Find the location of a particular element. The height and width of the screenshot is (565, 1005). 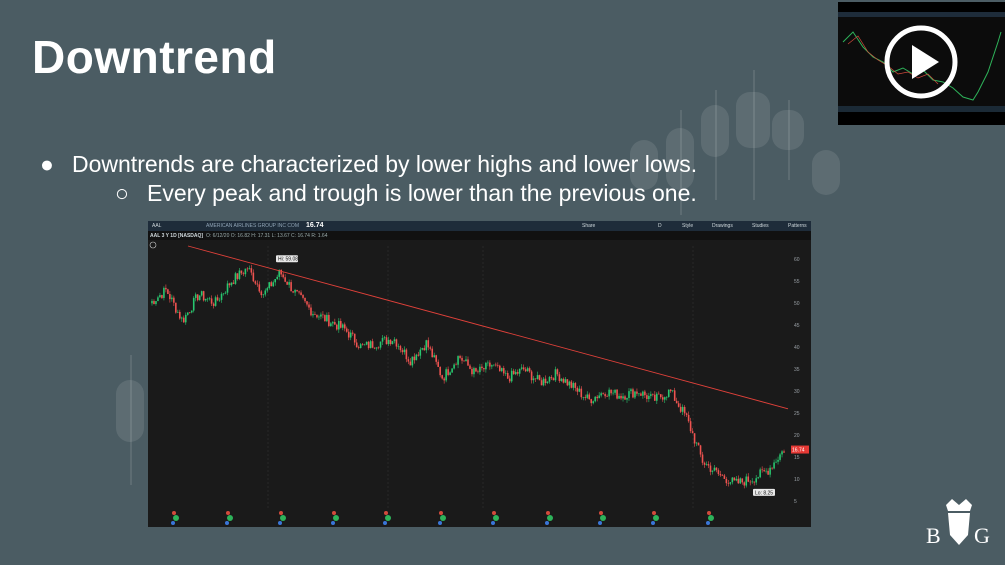

studies-button: Studies is located at coordinates (760, 226).